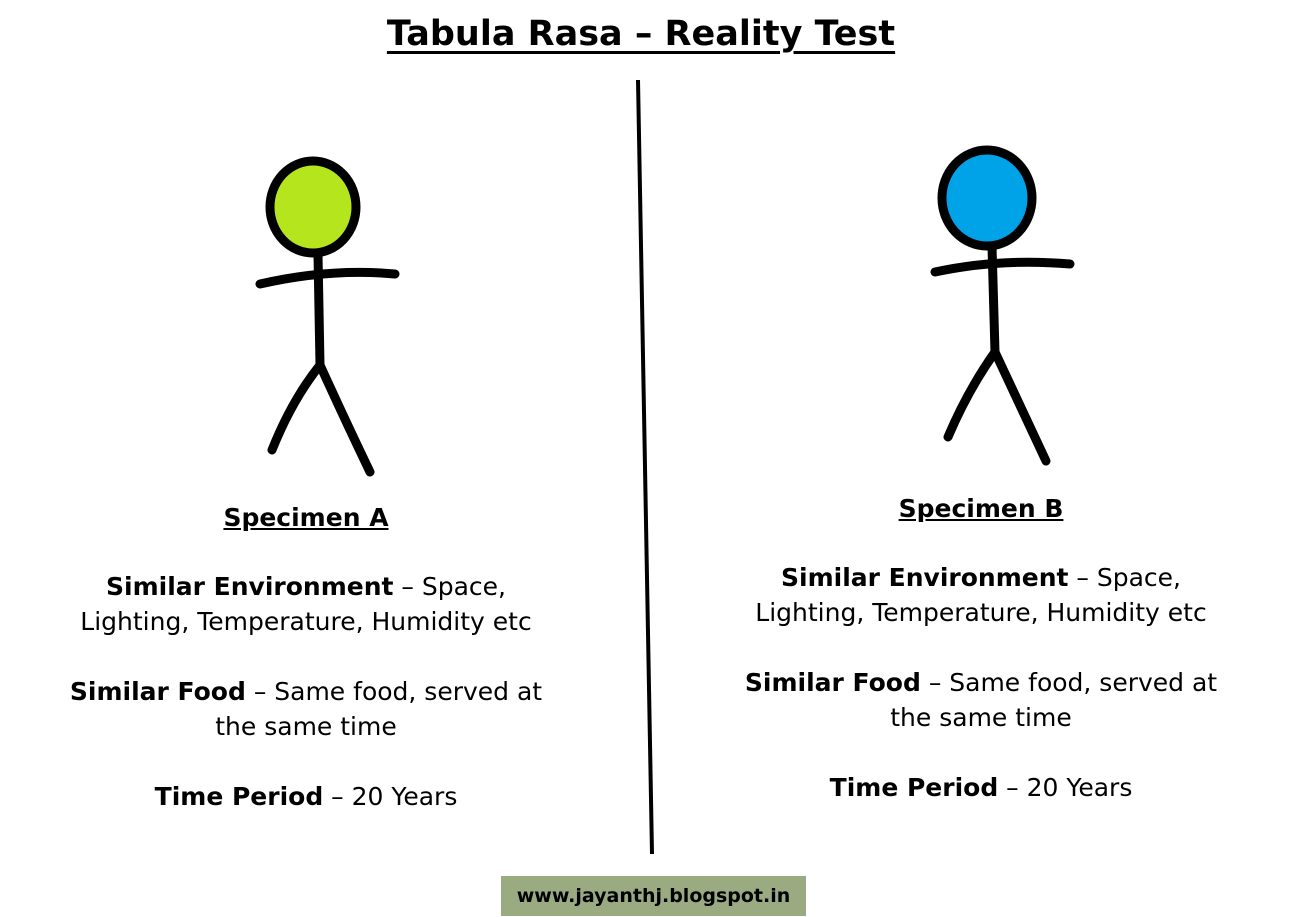 This screenshot has height=917, width=1290. What do you see at coordinates (645, 467) in the screenshot?
I see `divider-line` at bounding box center [645, 467].